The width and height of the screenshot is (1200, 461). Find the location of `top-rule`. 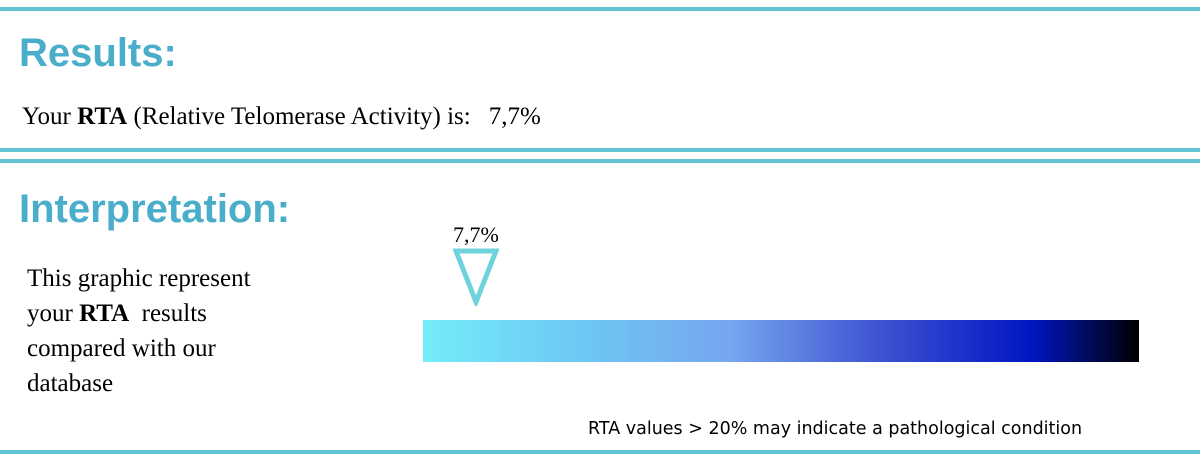

top-rule is located at coordinates (600, 9).